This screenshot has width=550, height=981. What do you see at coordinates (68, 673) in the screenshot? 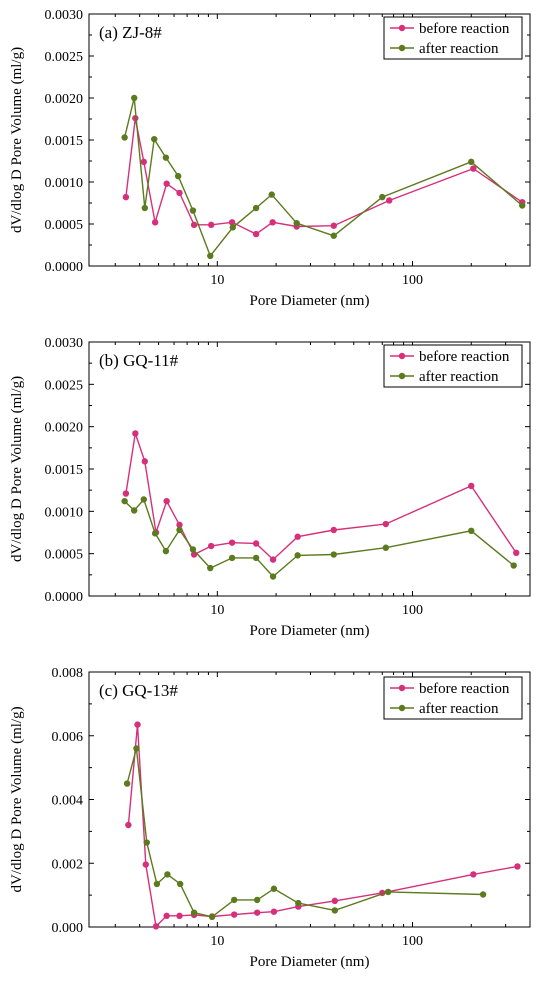
I see `y-tick-label: 0.008` at bounding box center [68, 673].